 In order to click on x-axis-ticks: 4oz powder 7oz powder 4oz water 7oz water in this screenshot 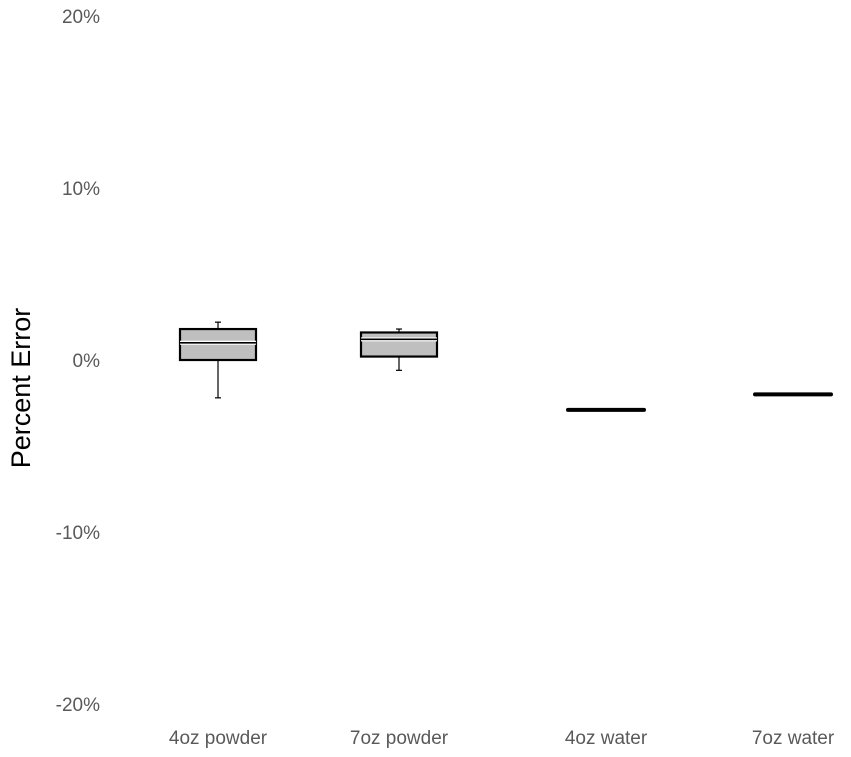, I will do `click(502, 738)`.